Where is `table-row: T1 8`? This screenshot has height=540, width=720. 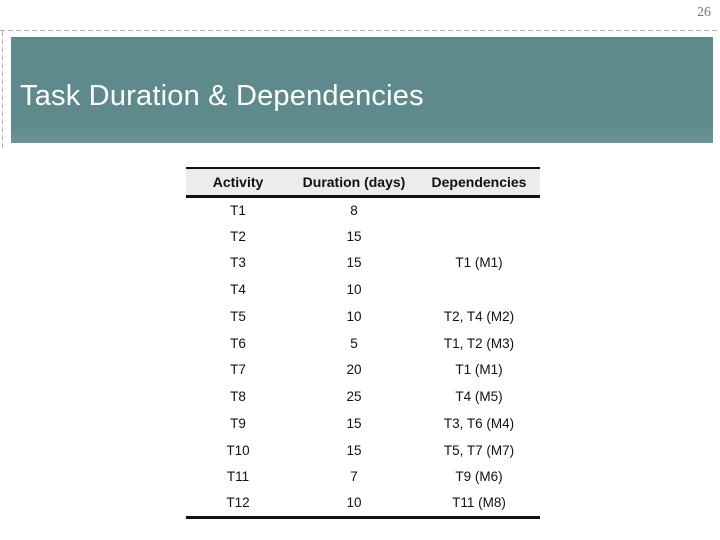
table-row: T1 8 is located at coordinates (363, 209).